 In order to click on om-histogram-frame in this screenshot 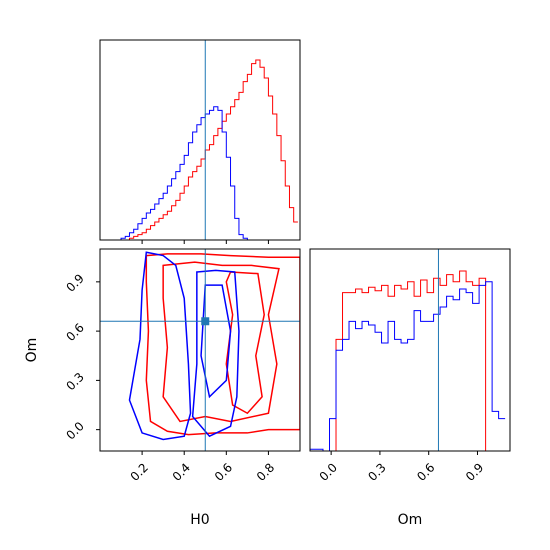, I will do `click(410, 350)`.